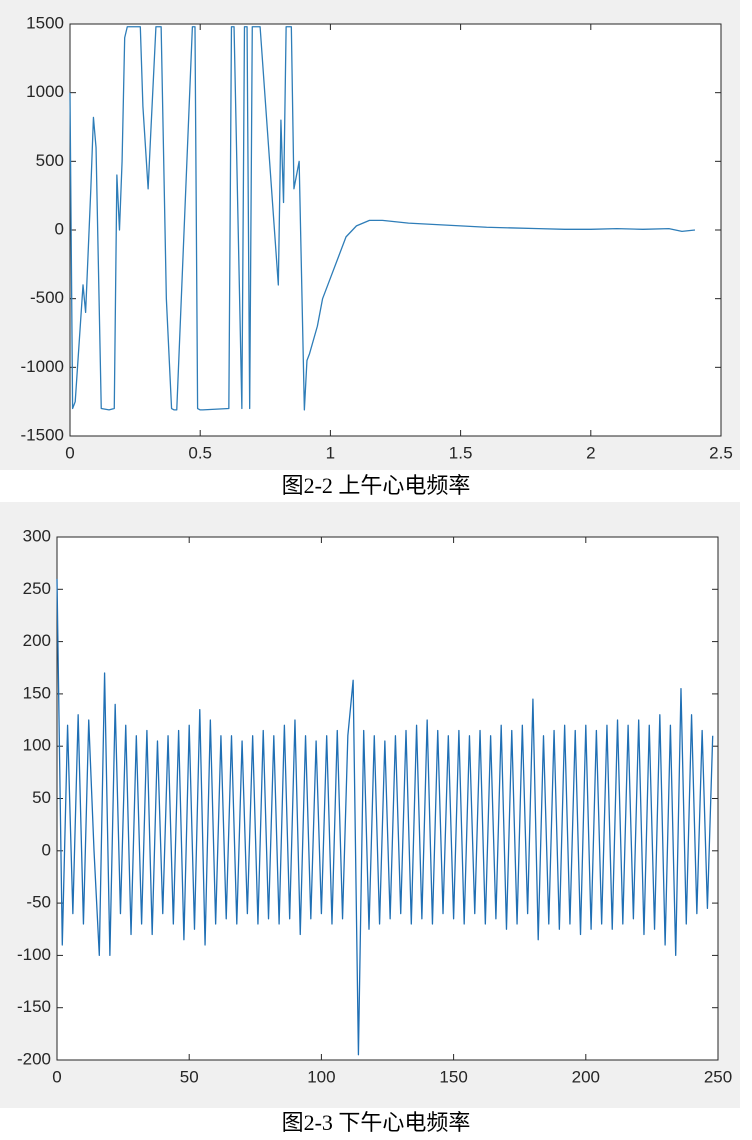  Describe the element at coordinates (376, 1122) in the screenshot. I see `figure-caption: 图2-3 下午心电频率` at that location.